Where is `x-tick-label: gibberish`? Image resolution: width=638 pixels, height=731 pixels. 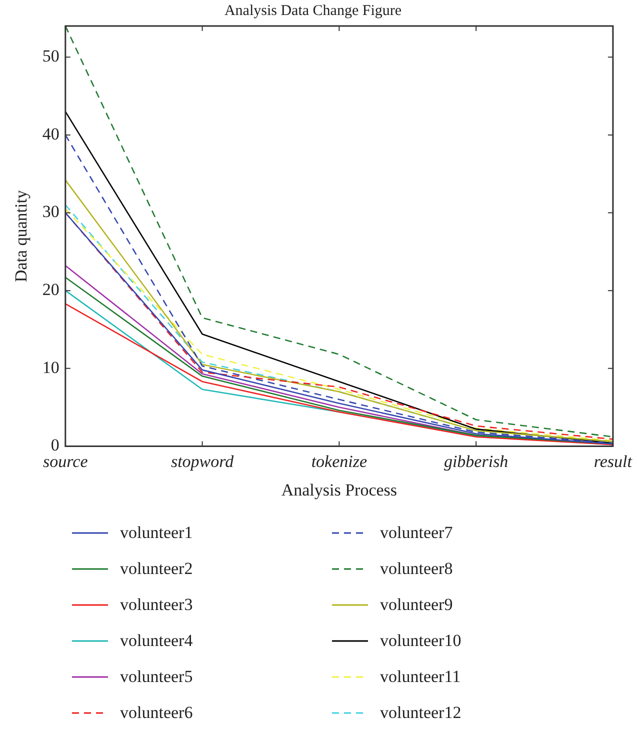
x-tick-label: gibberish is located at coordinates (476, 461).